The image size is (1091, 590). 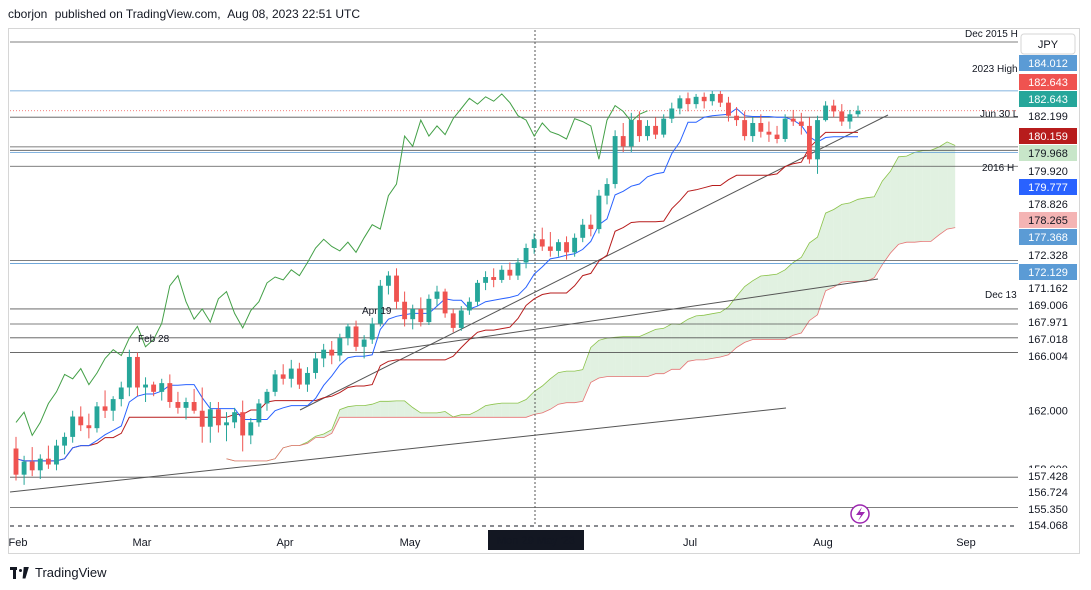 What do you see at coordinates (536, 541) in the screenshot?
I see `crosshair-date-label: Mon 29 May '23` at bounding box center [536, 541].